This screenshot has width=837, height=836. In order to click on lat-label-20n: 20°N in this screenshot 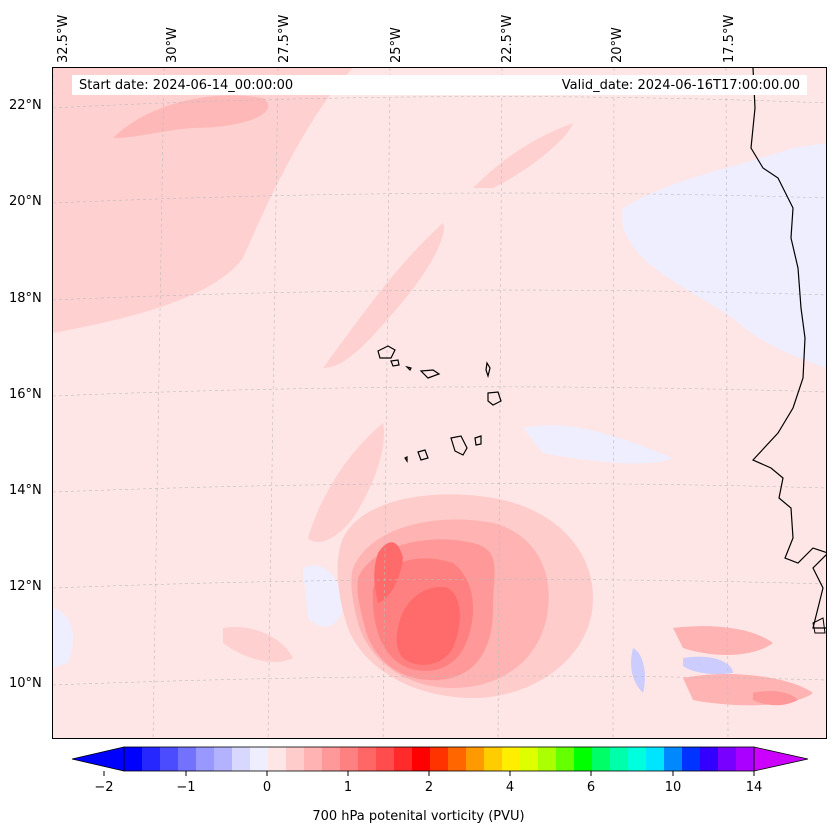, I will do `click(25, 201)`.